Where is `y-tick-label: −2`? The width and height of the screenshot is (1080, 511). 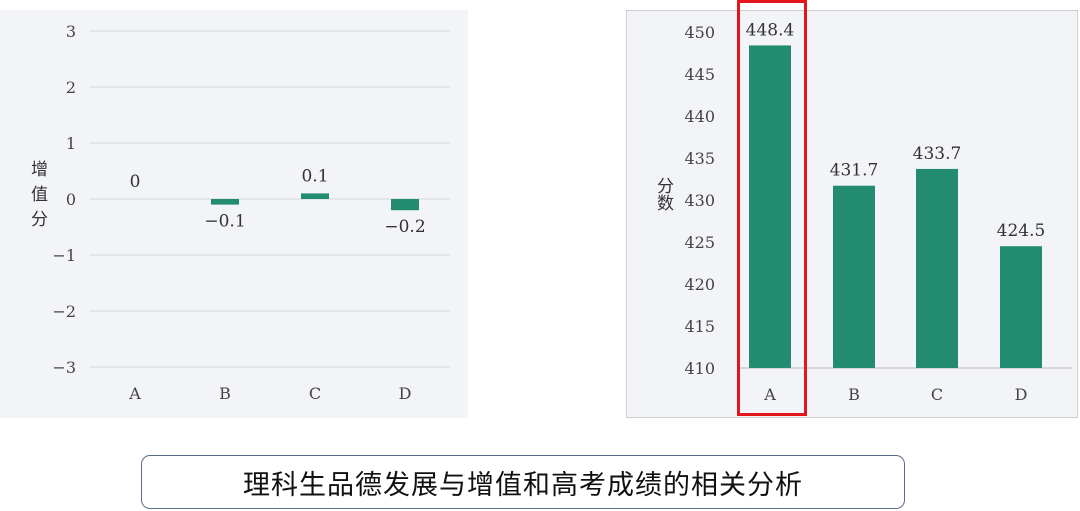
y-tick-label: −2 is located at coordinates (64, 311).